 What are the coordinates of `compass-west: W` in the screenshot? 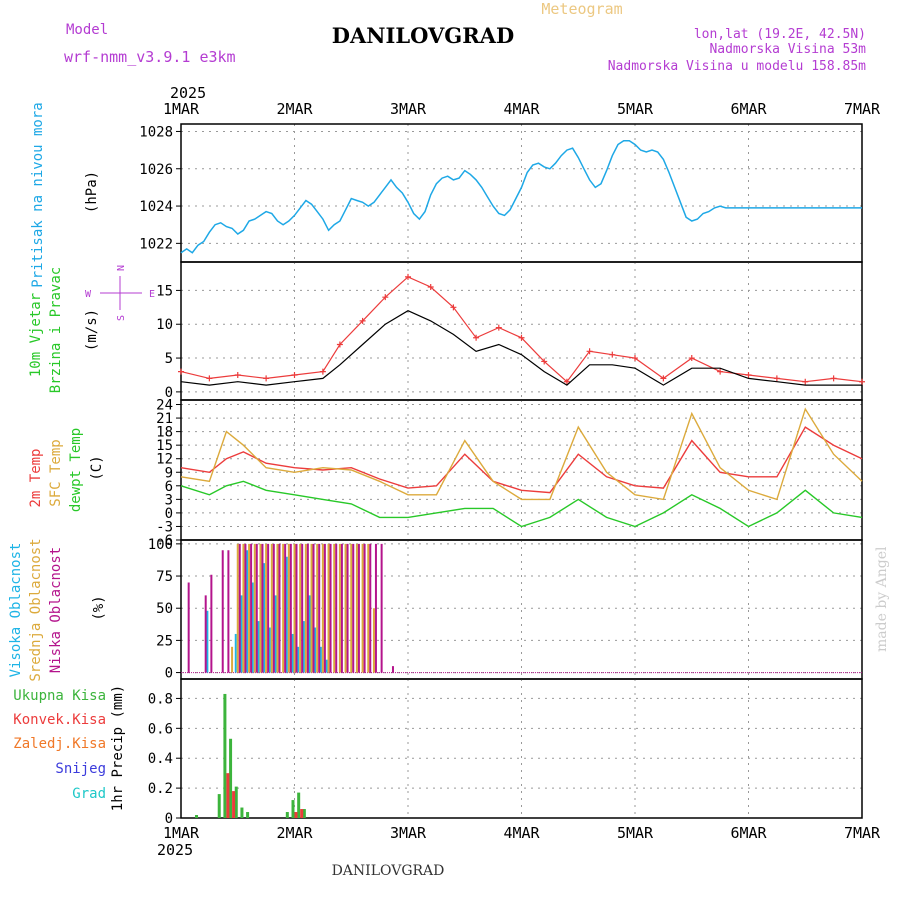 It's located at (88, 294).